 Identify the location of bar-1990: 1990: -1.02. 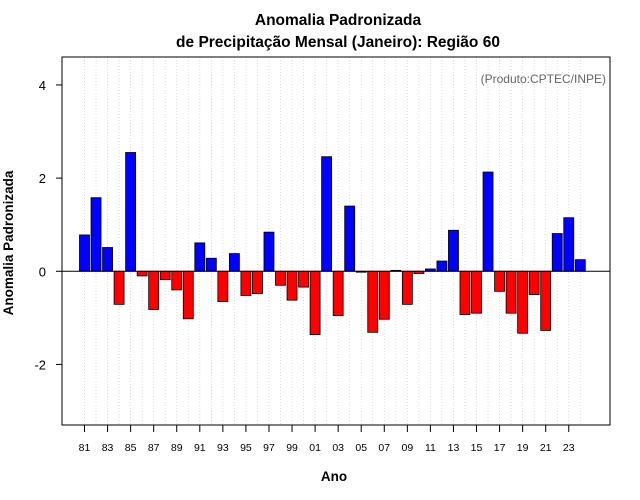
(188, 295).